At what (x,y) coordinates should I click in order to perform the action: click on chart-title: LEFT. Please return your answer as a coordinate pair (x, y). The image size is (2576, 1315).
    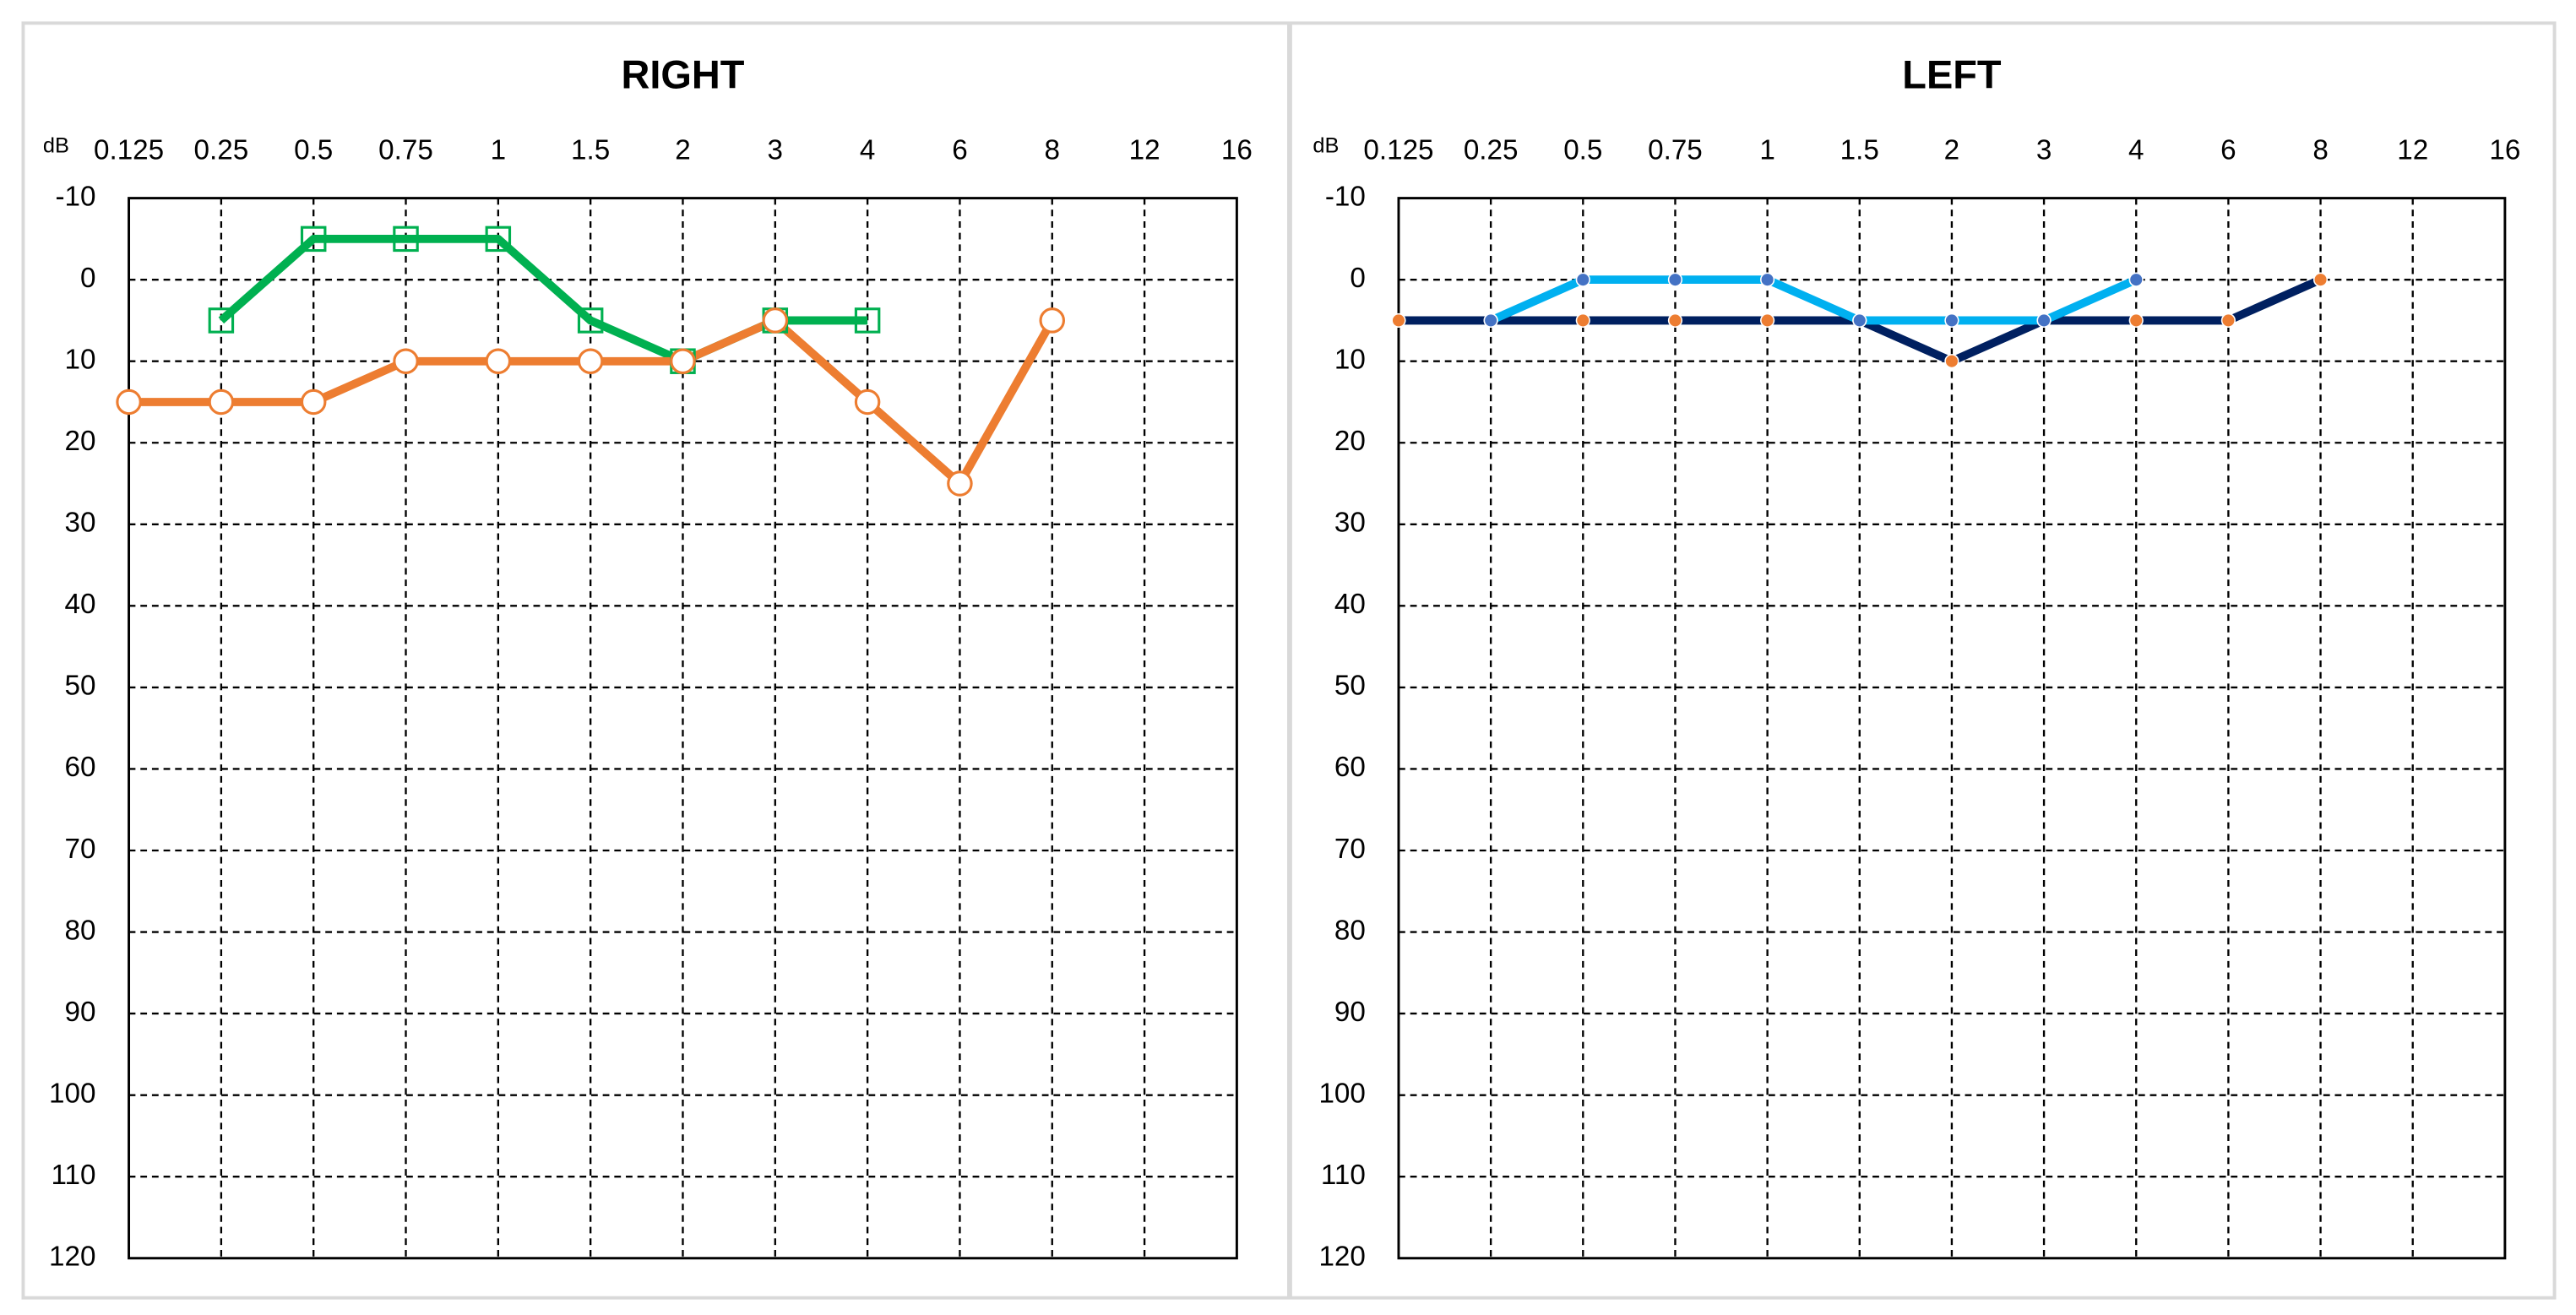
    Looking at the image, I should click on (1952, 74).